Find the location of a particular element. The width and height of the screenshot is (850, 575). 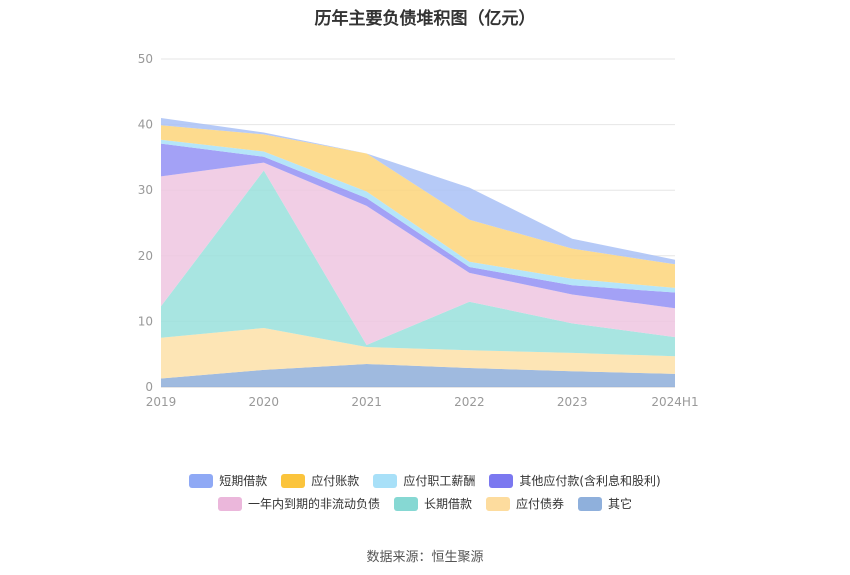

y-tick-label: 50 is located at coordinates (145, 59).